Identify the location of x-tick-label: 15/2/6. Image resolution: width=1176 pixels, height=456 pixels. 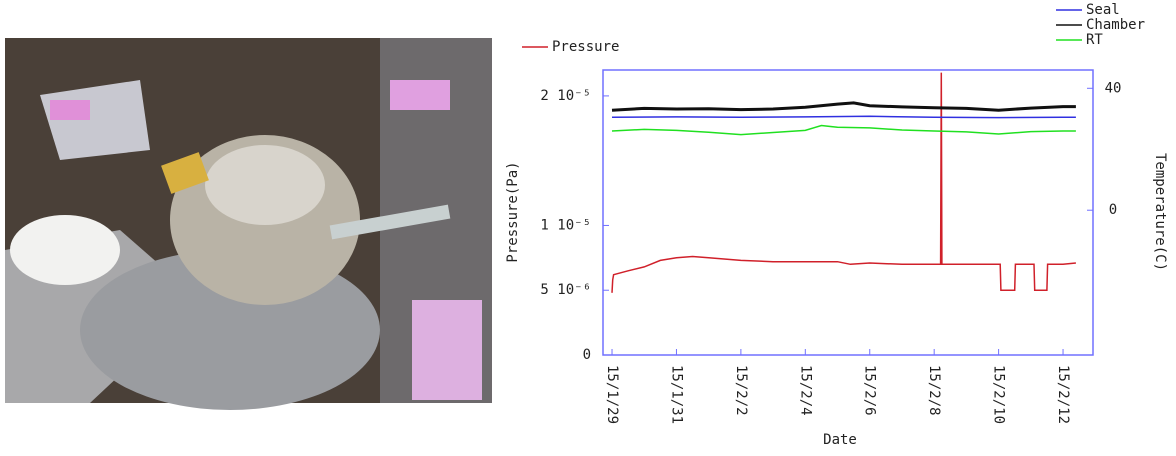
(870, 390).